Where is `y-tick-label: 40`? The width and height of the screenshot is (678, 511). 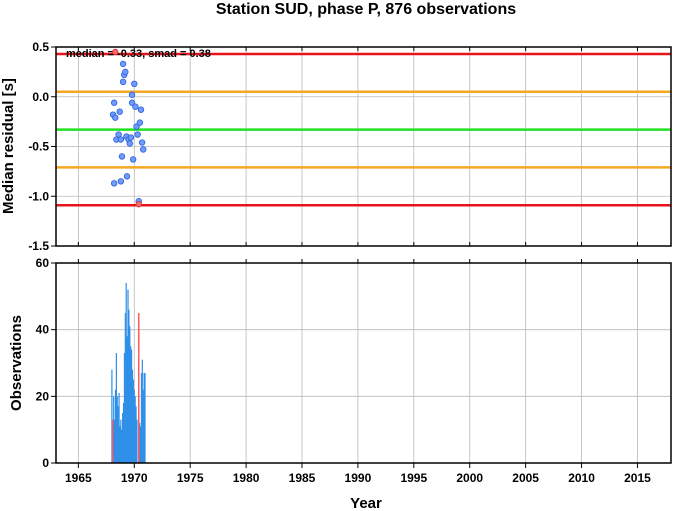 y-tick-label: 40 is located at coordinates (43, 330).